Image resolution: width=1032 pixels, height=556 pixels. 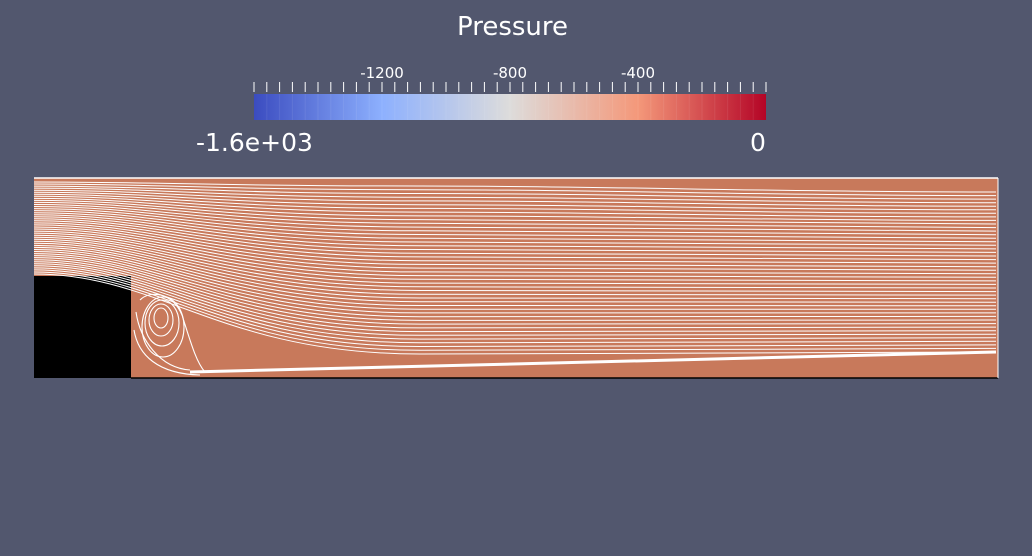 I want to click on step-obstacle, so click(x=82, y=327).